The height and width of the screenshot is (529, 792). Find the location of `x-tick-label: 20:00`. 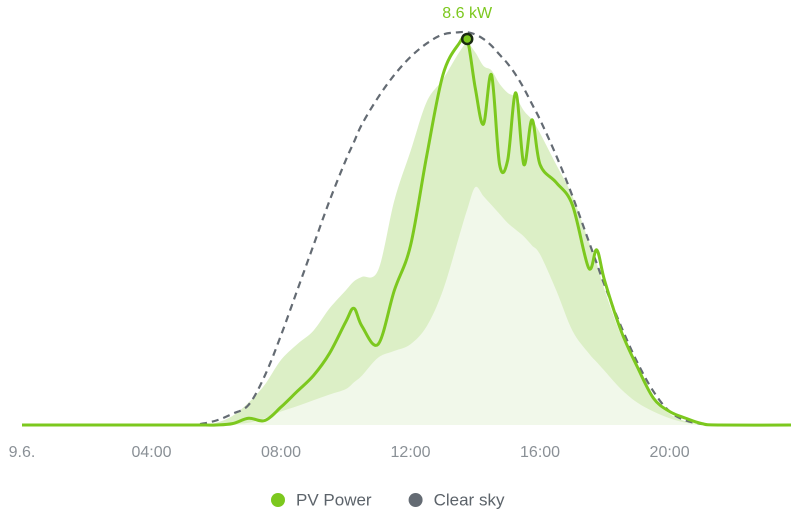

x-tick-label: 20:00 is located at coordinates (670, 452).